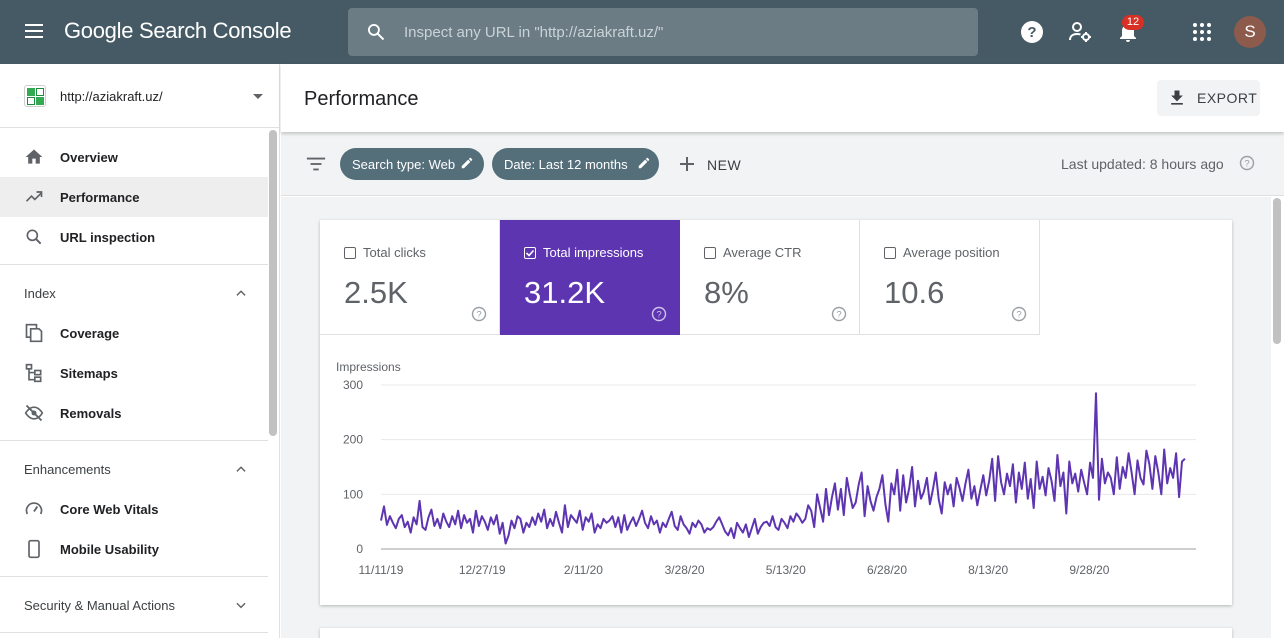 The width and height of the screenshot is (1284, 638). I want to click on search-input, so click(684, 32).